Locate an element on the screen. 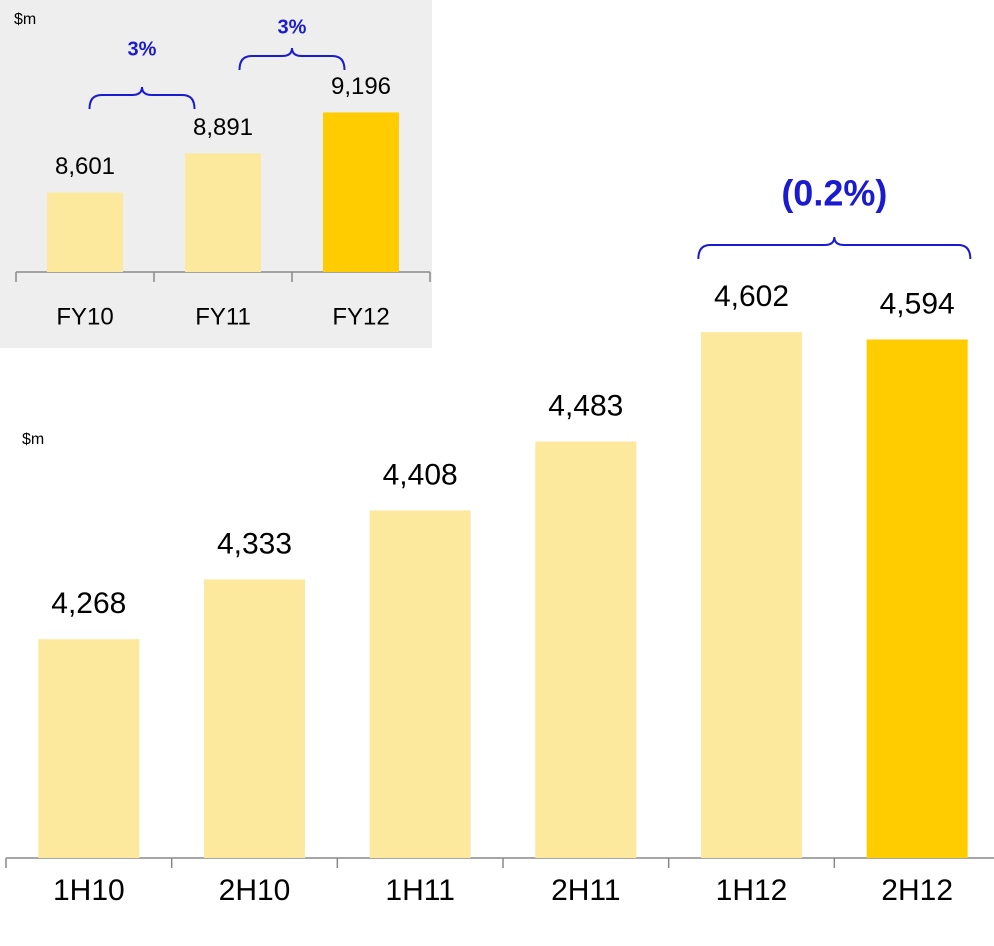 This screenshot has width=994, height=946. value-label: 8,891 is located at coordinates (223, 127).